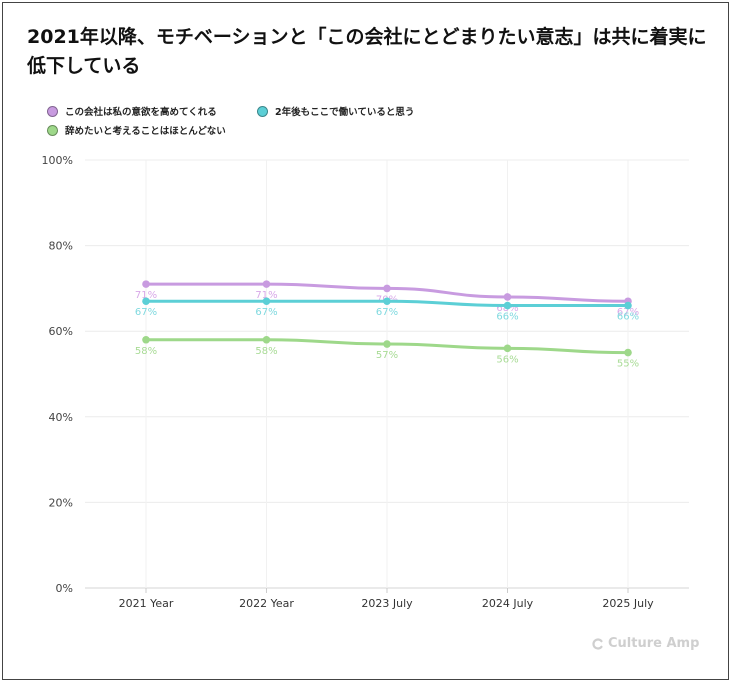  Describe the element at coordinates (57, 160) in the screenshot. I see `y-tick-label: 100%` at that location.